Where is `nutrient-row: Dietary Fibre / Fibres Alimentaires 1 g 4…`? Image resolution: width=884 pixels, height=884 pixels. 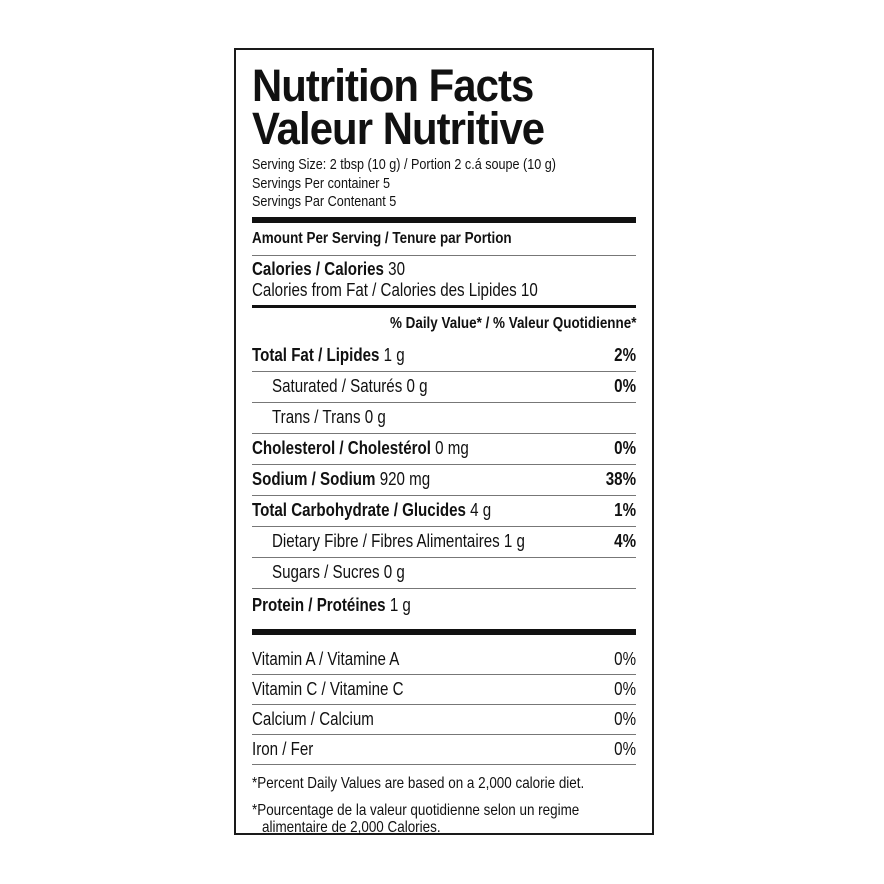
nutrient-row: Dietary Fibre / Fibres Alimentaires 1 g 4… is located at coordinates (444, 542).